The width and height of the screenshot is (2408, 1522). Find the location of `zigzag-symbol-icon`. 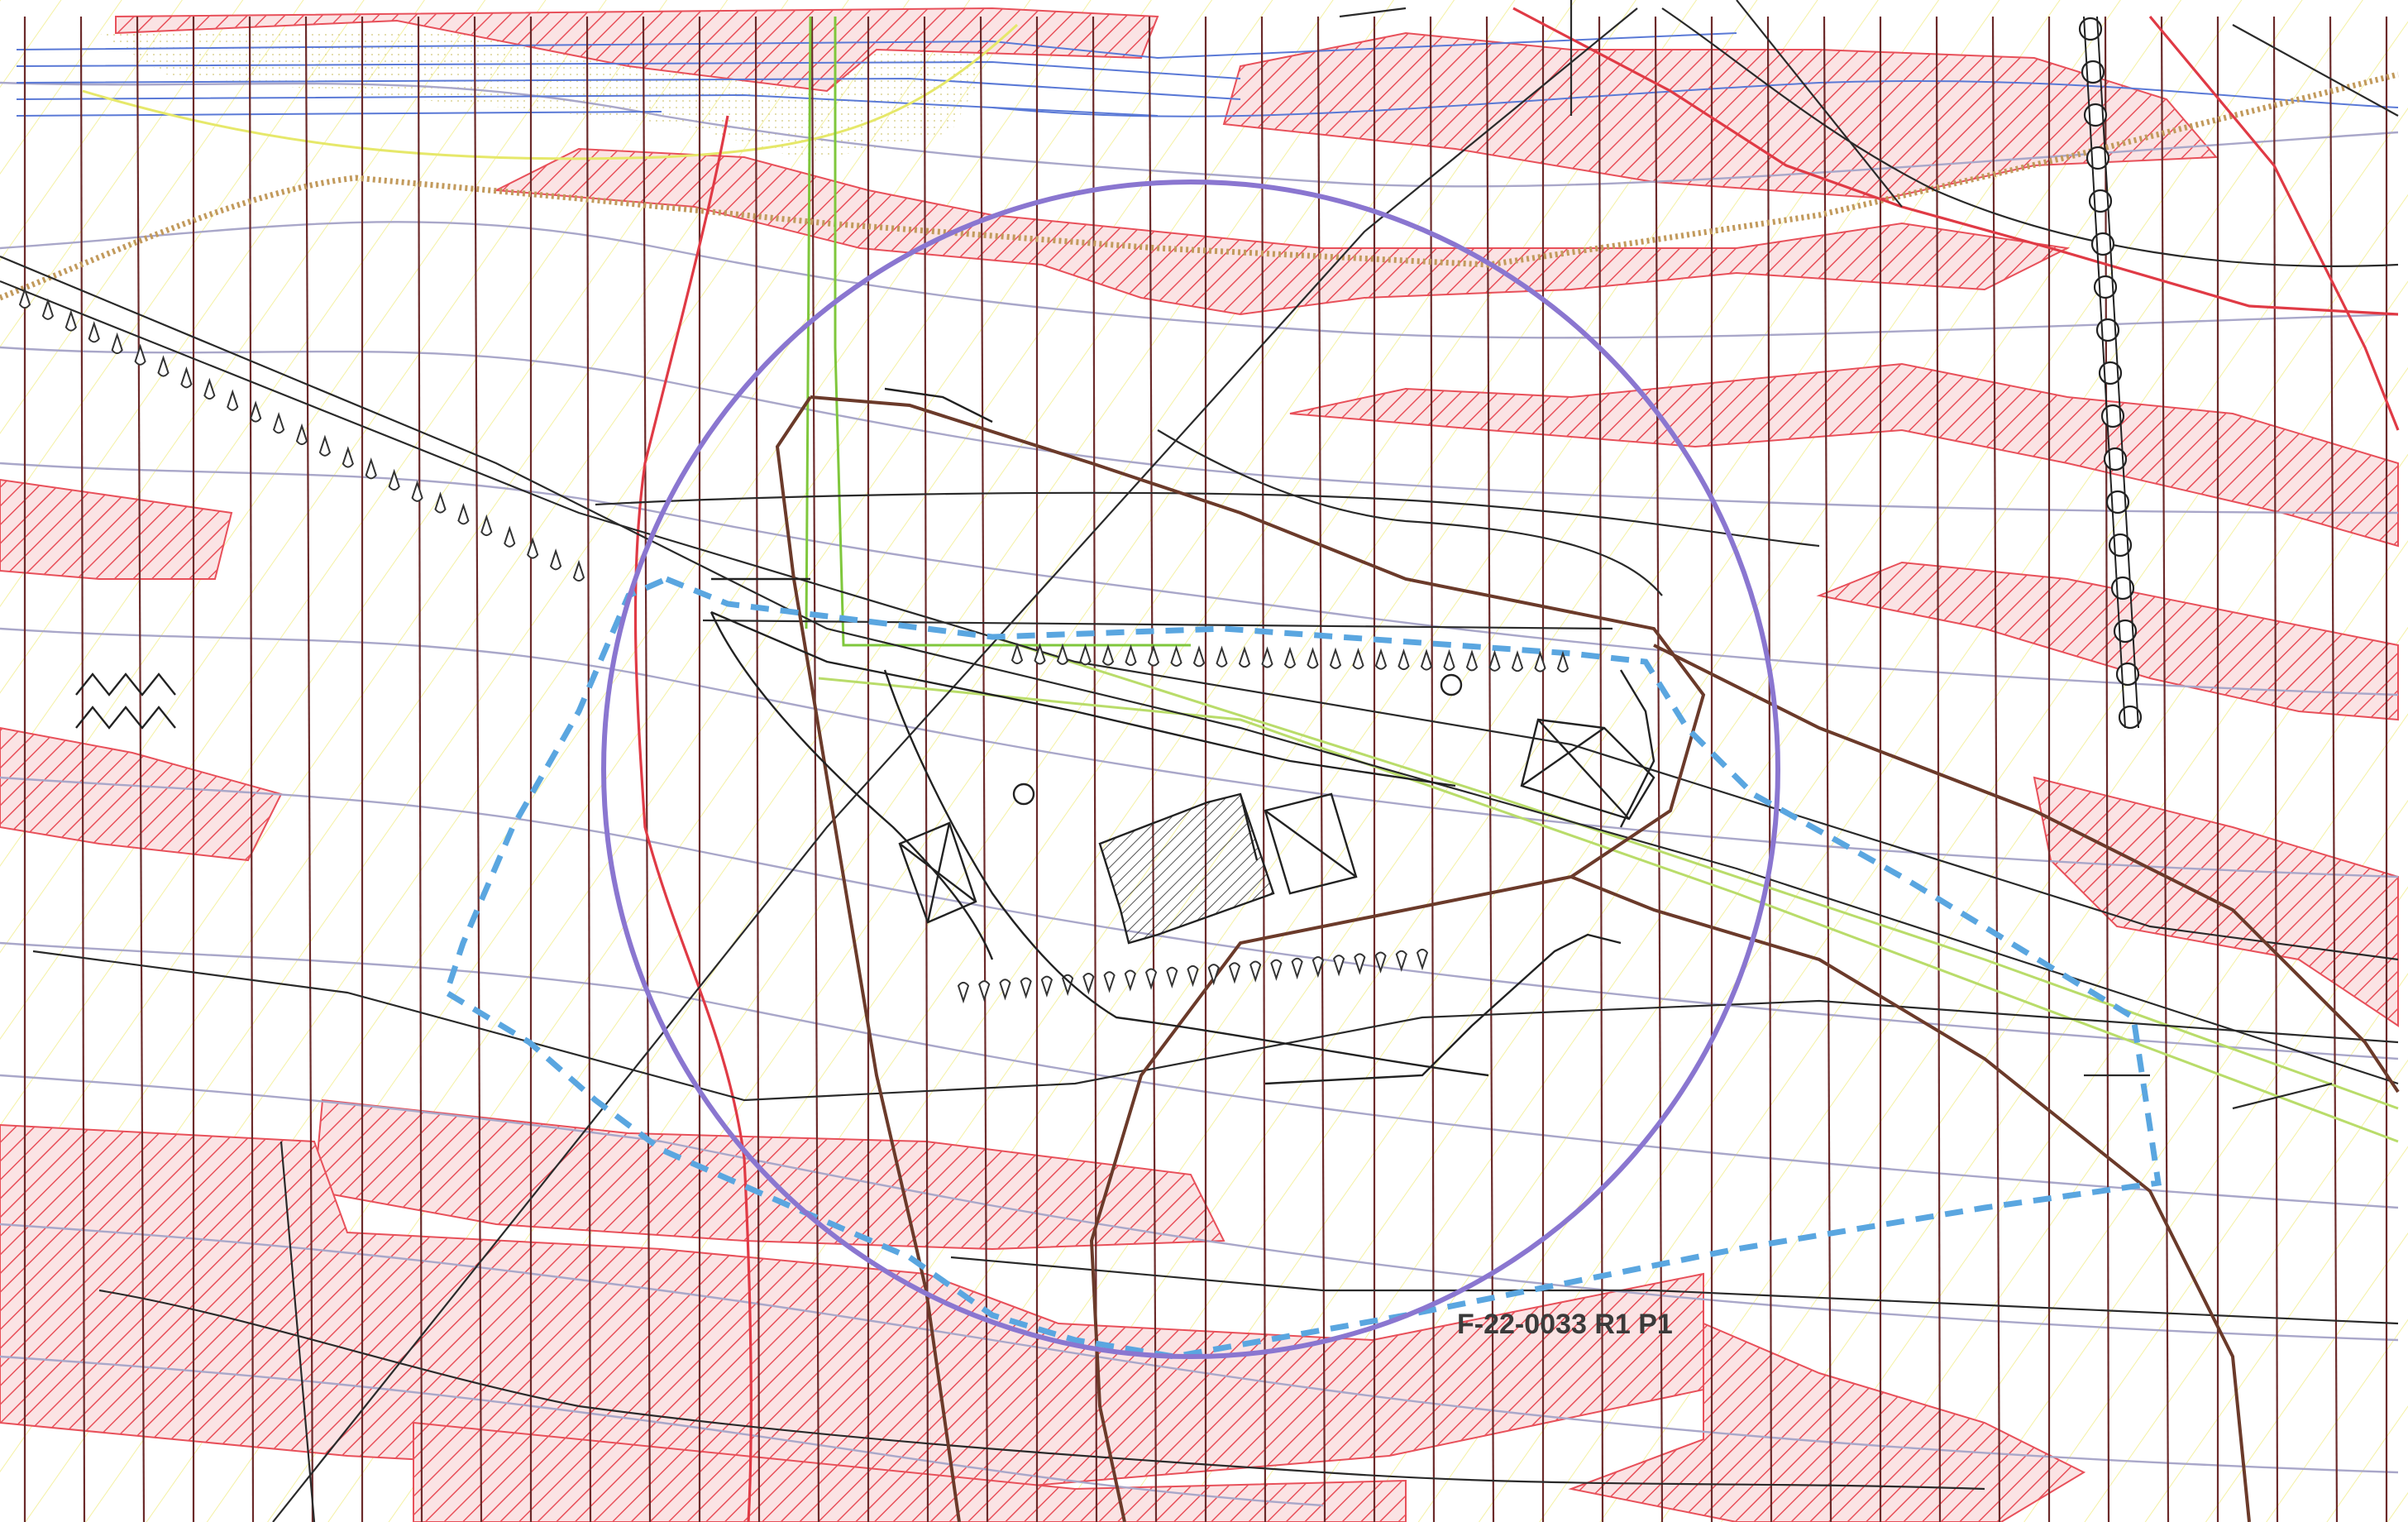

zigzag-symbol-icon is located at coordinates (125, 701).